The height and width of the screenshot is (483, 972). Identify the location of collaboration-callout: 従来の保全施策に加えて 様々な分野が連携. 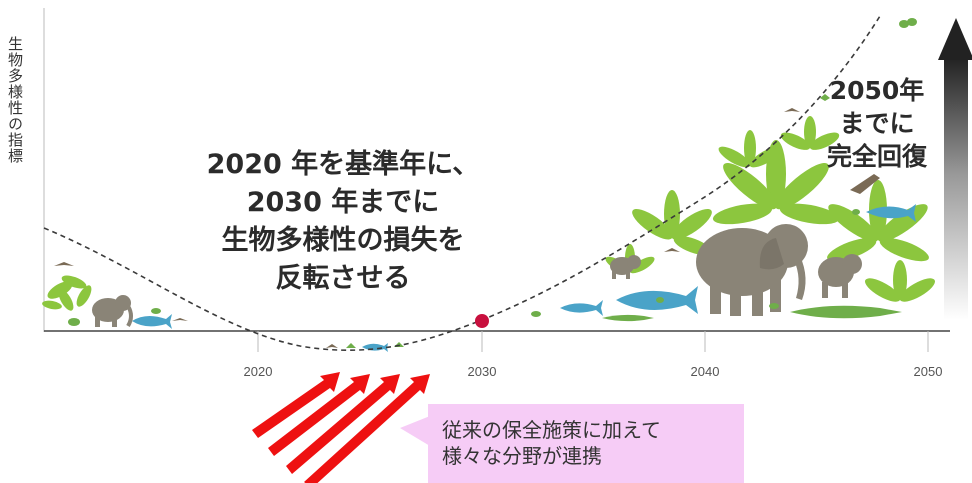
(586, 443).